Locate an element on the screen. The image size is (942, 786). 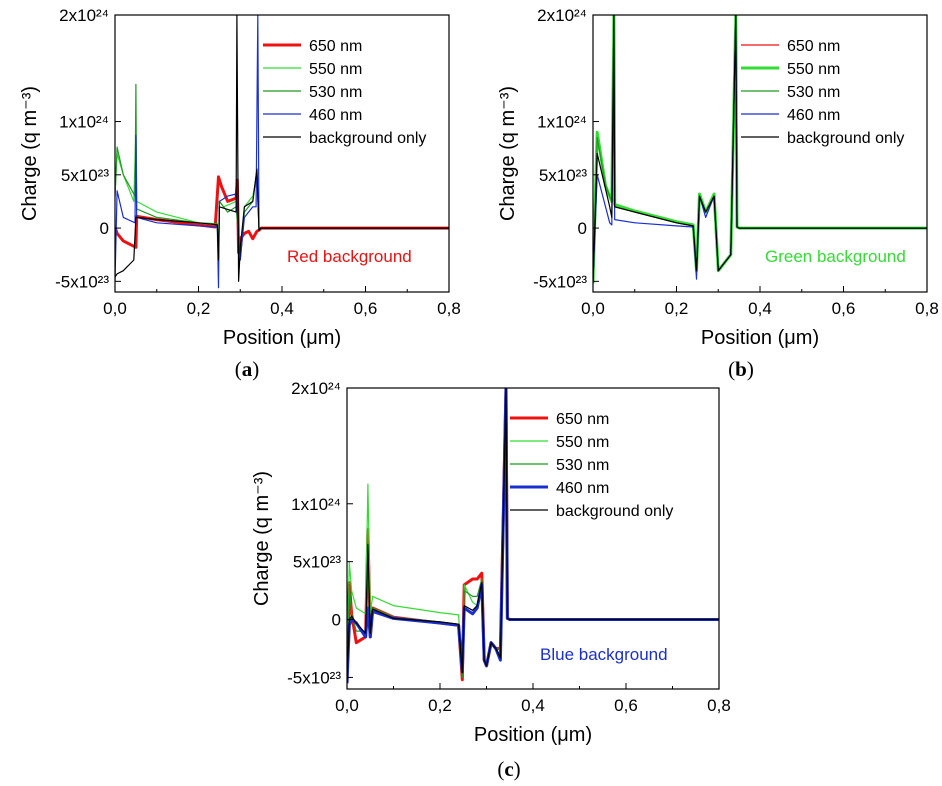
panel-label: (b) is located at coordinates (741, 369).